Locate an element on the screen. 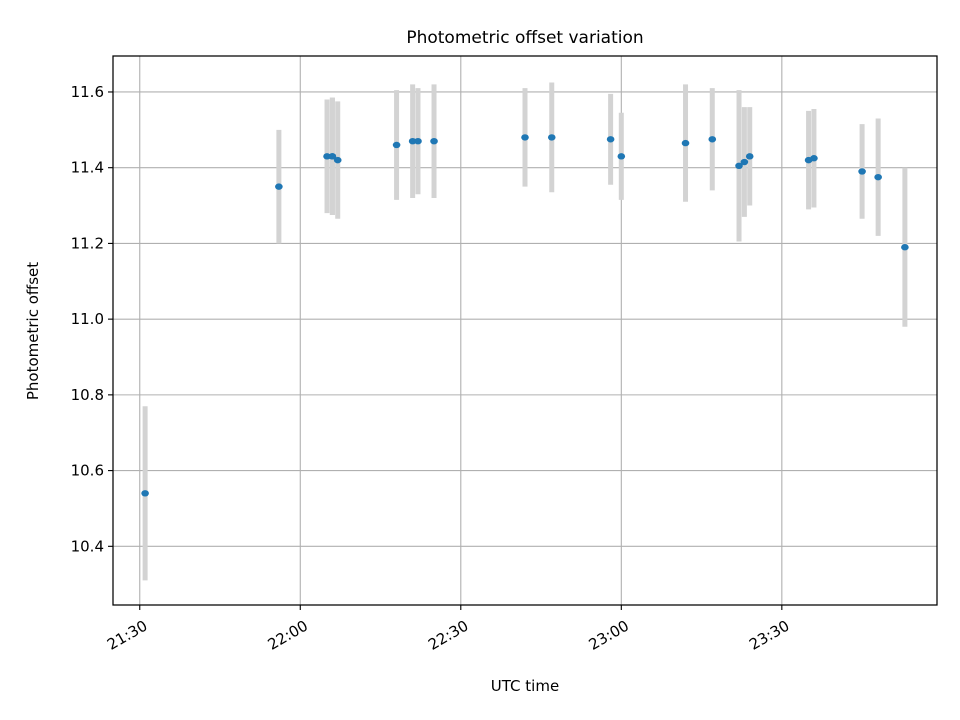 The width and height of the screenshot is (960, 720). y-tick-label: 11.6 is located at coordinates (87, 92).